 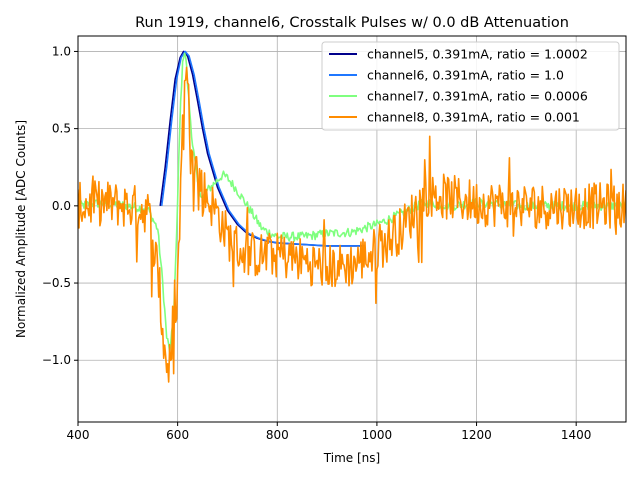 I want to click on y-axis: −1.0 −0.5 0.0 0.5 1.0, so click(x=60, y=205).